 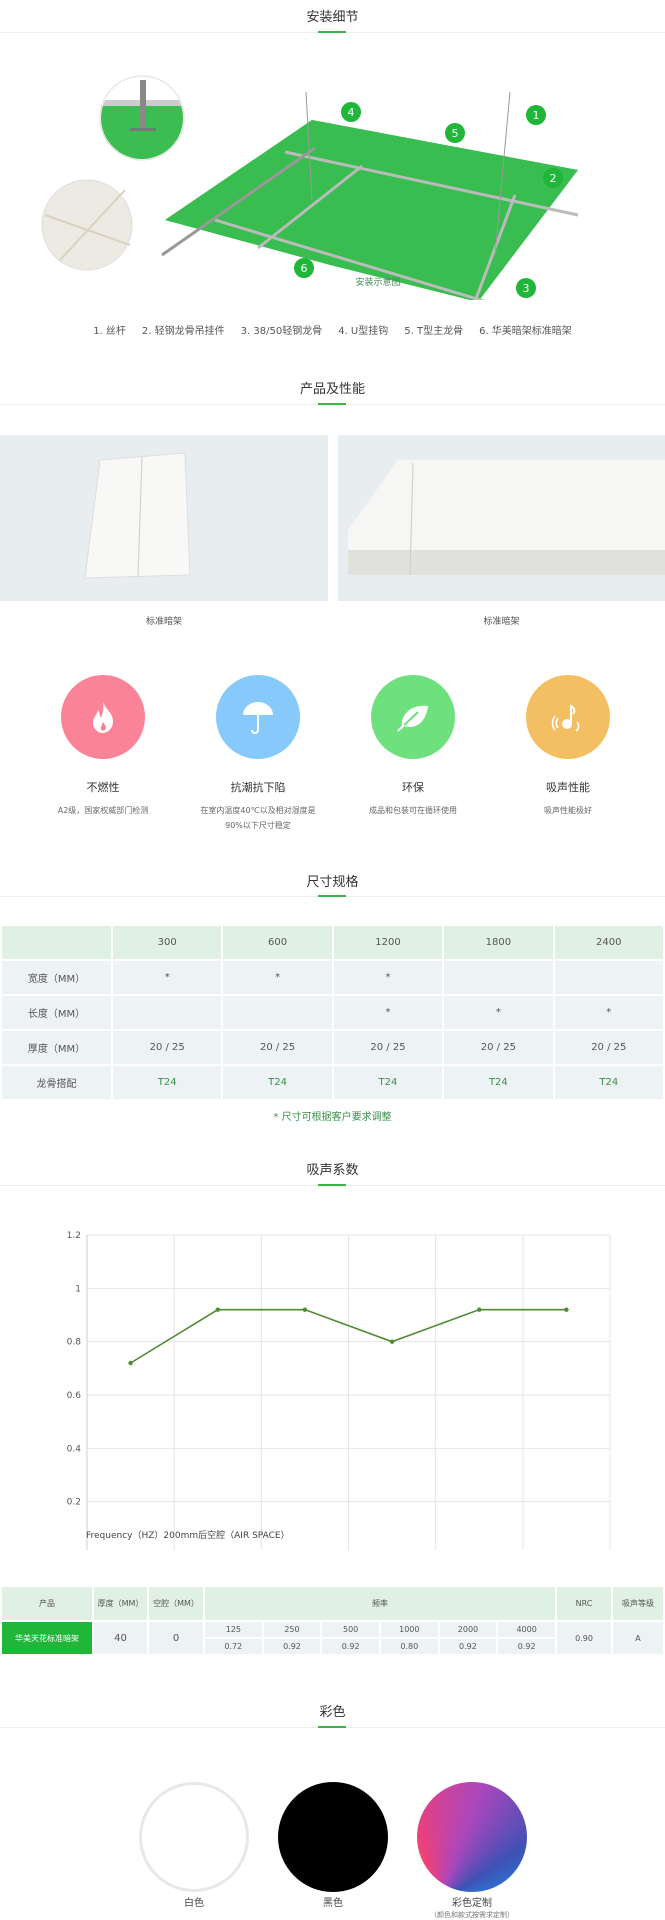 What do you see at coordinates (109, 331) in the screenshot?
I see `legend-item: 1. 丝杆` at bounding box center [109, 331].